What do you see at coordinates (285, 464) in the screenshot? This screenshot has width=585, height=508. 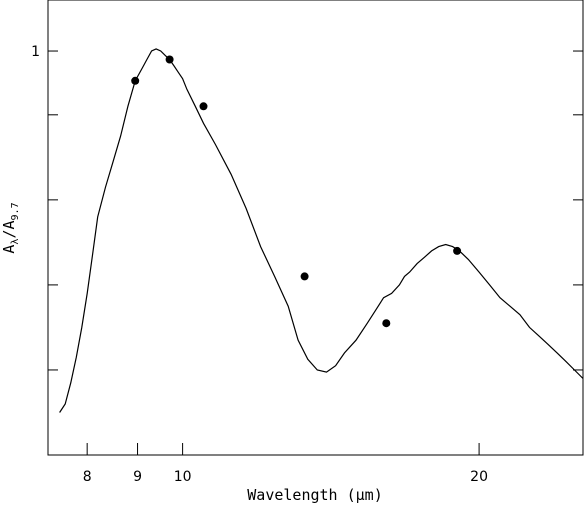 I see `x-axis-ticks: 8 9 10 20` at bounding box center [285, 464].